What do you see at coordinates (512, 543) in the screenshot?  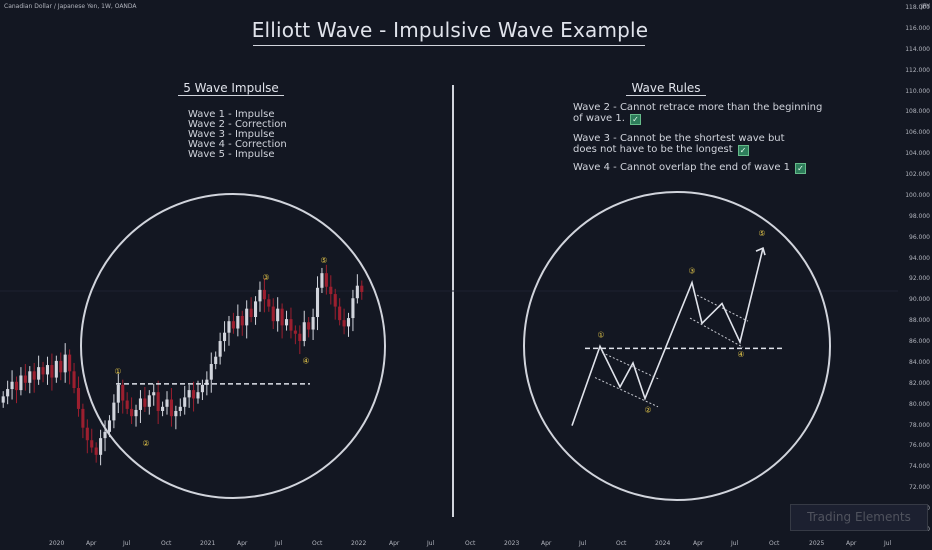 I see `x-tick-label: 2023` at bounding box center [512, 543].